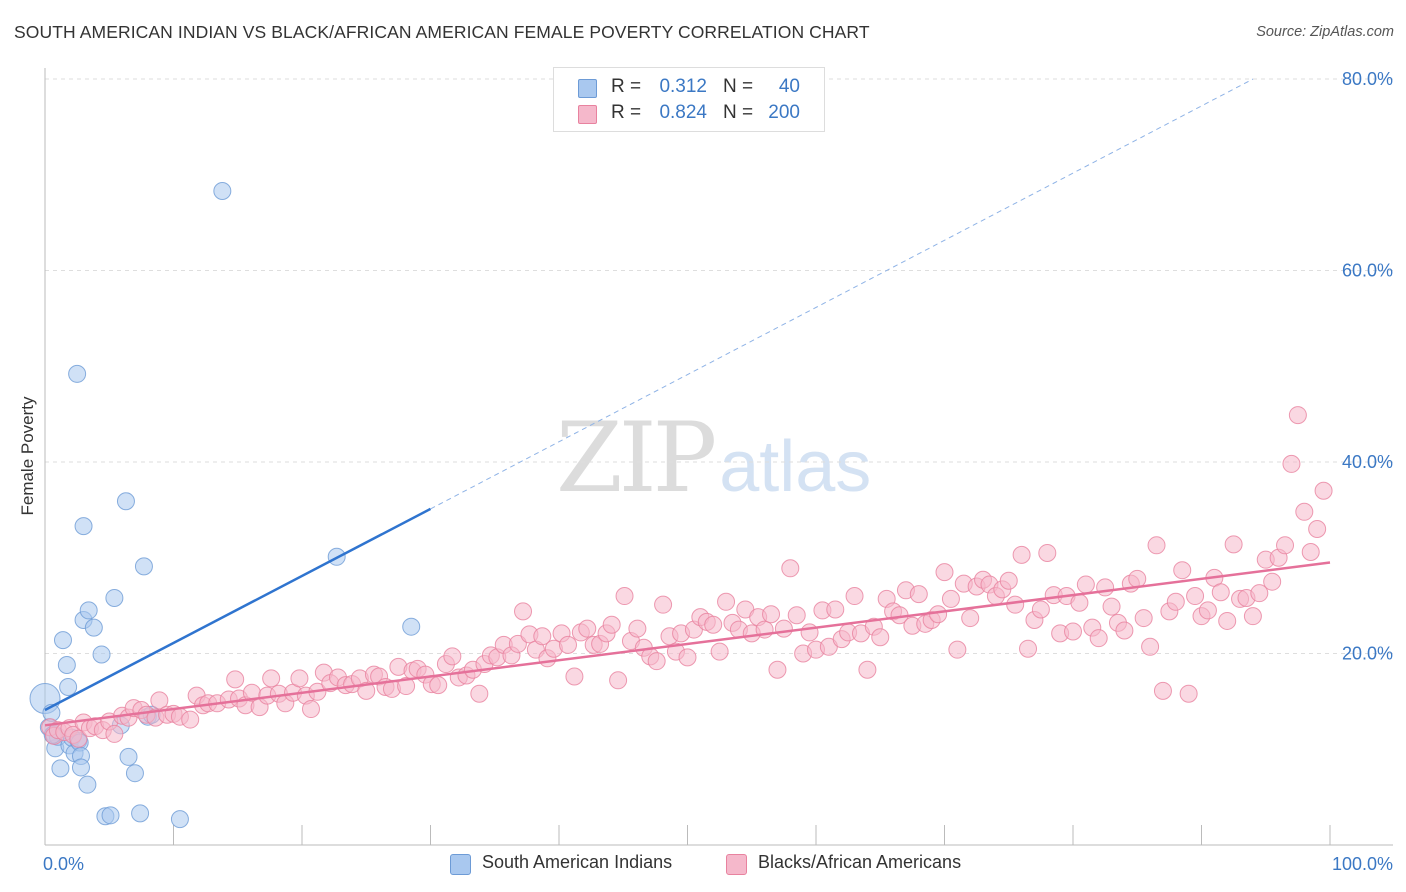 The image size is (1406, 892). I want to click on watermark: ZIPatlas, so click(713, 458).